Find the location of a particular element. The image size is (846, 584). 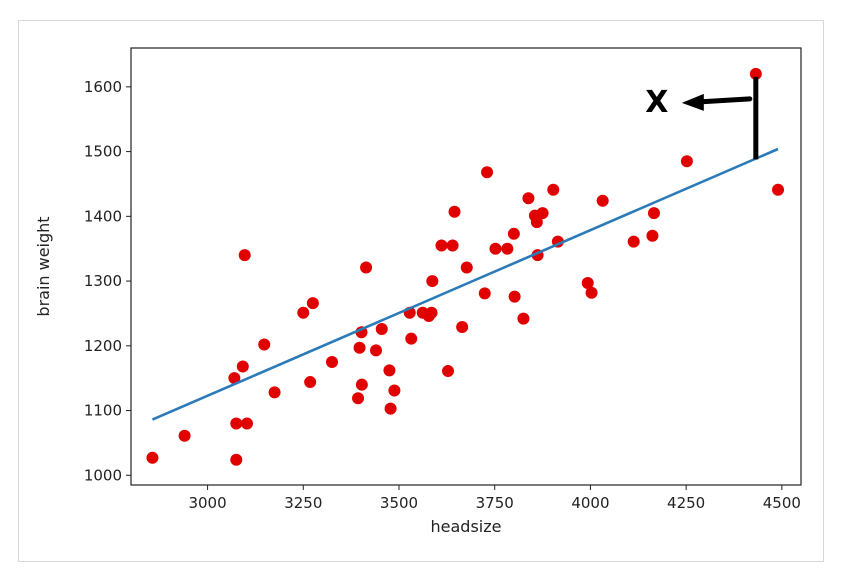

arrow-head is located at coordinates (692, 102).